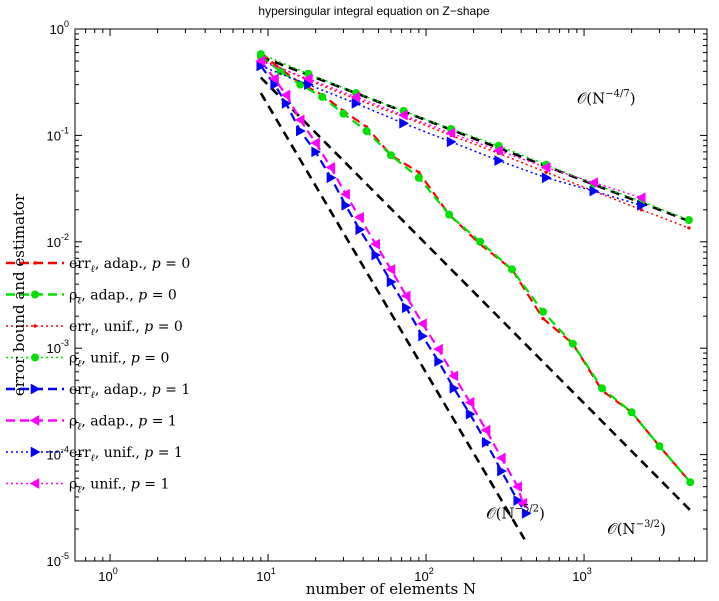 This screenshot has height=601, width=719. Describe the element at coordinates (58, 241) in the screenshot. I see `y-tick-label: 10⁻²` at that location.